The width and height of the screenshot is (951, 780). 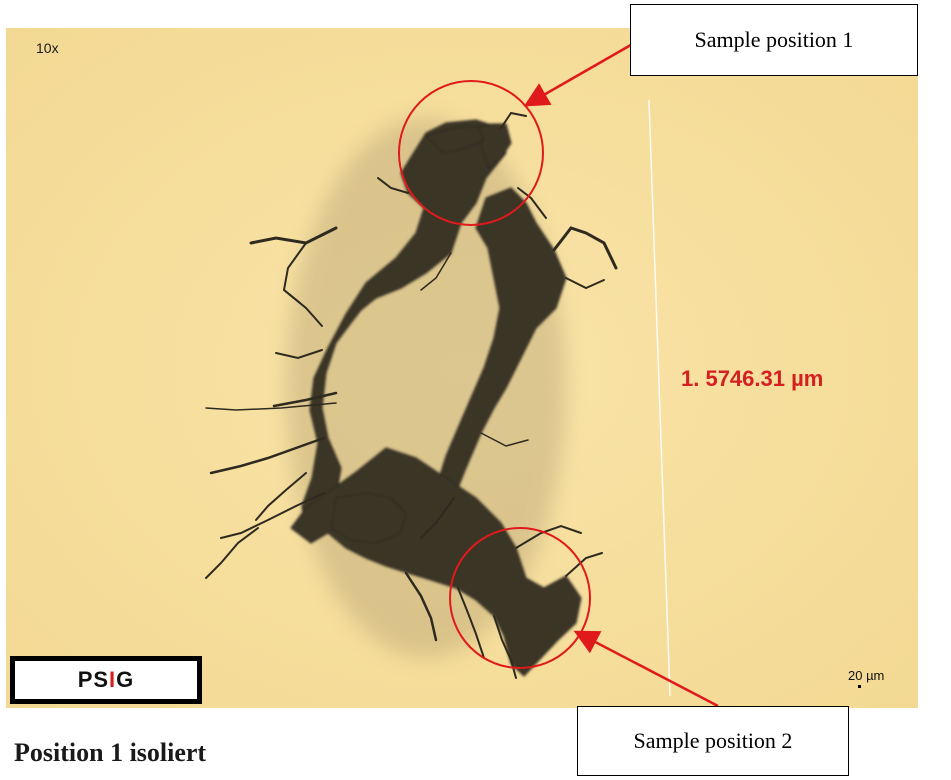 What do you see at coordinates (113, 679) in the screenshot?
I see `logo-text-accent: I` at bounding box center [113, 679].